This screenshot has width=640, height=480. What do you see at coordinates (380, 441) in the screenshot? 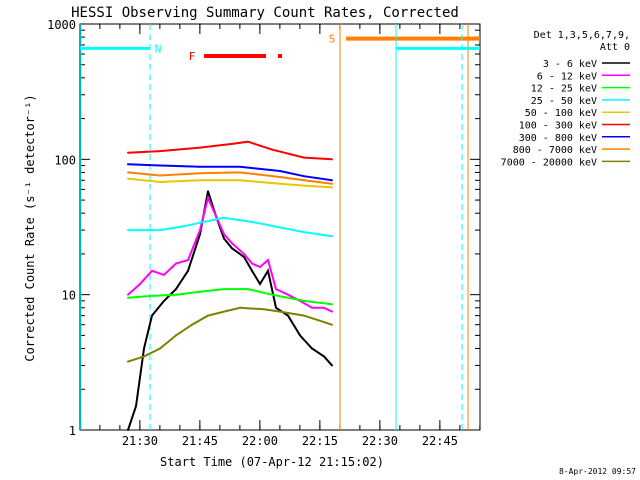
I see `x-tick-label: 22:30` at bounding box center [380, 441].